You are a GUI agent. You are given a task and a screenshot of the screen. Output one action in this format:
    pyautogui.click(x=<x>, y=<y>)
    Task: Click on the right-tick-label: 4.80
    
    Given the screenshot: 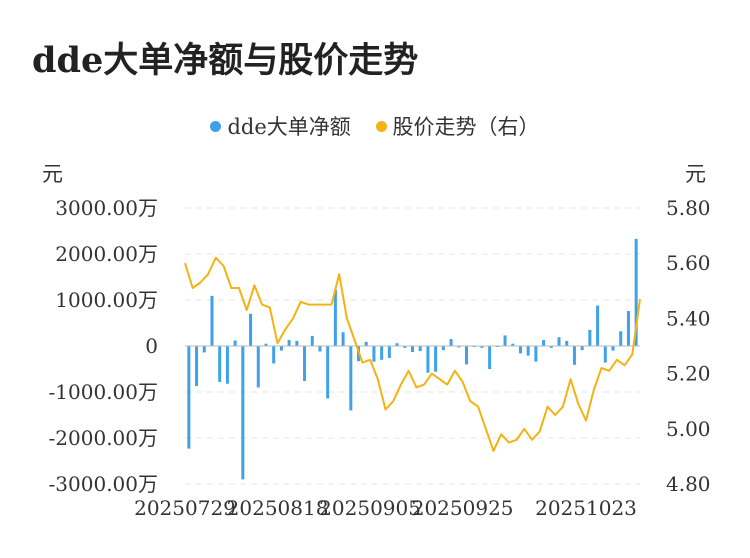 What is the action you would take?
    pyautogui.click(x=688, y=484)
    